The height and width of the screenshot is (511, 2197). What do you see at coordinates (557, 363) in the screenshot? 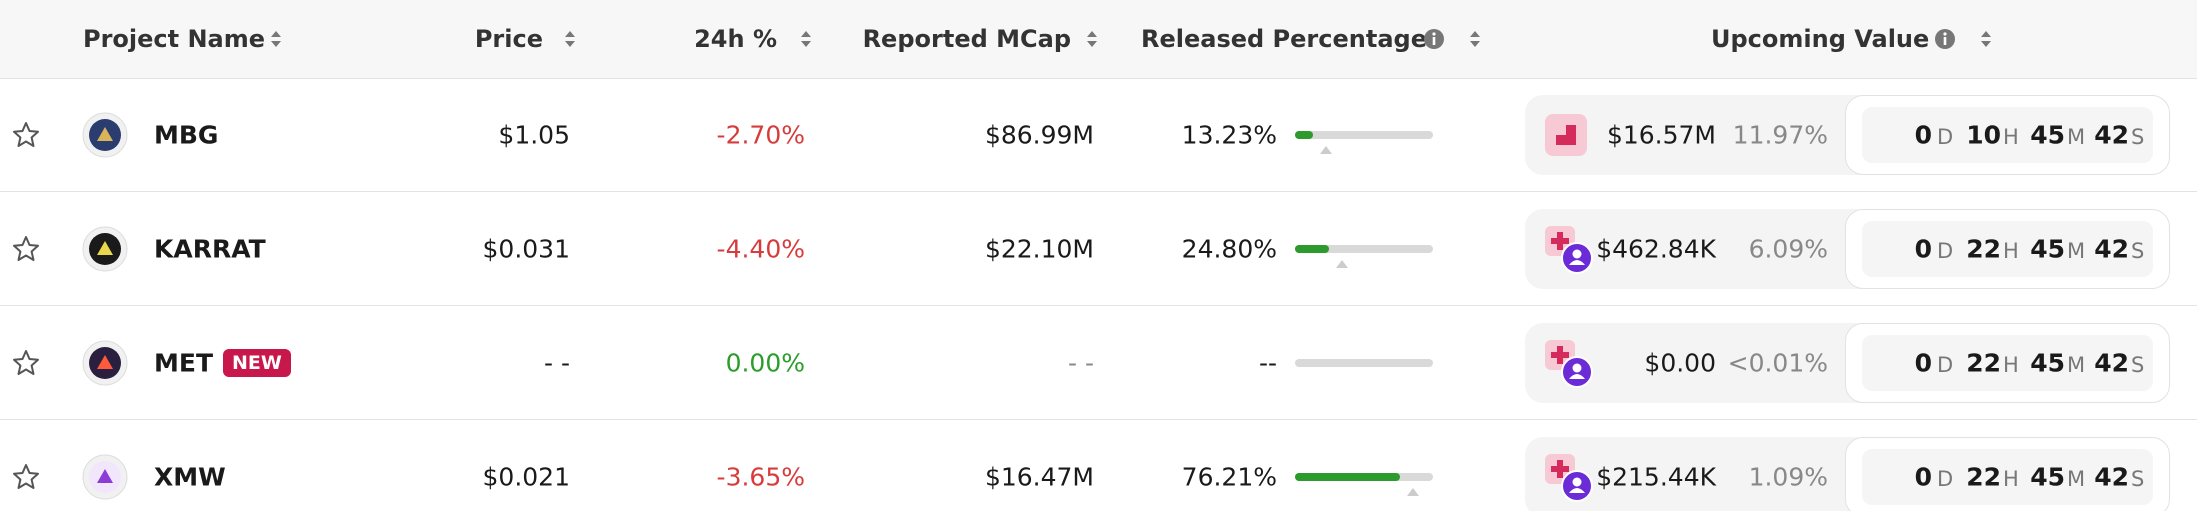
I see `price: - -` at bounding box center [557, 363].